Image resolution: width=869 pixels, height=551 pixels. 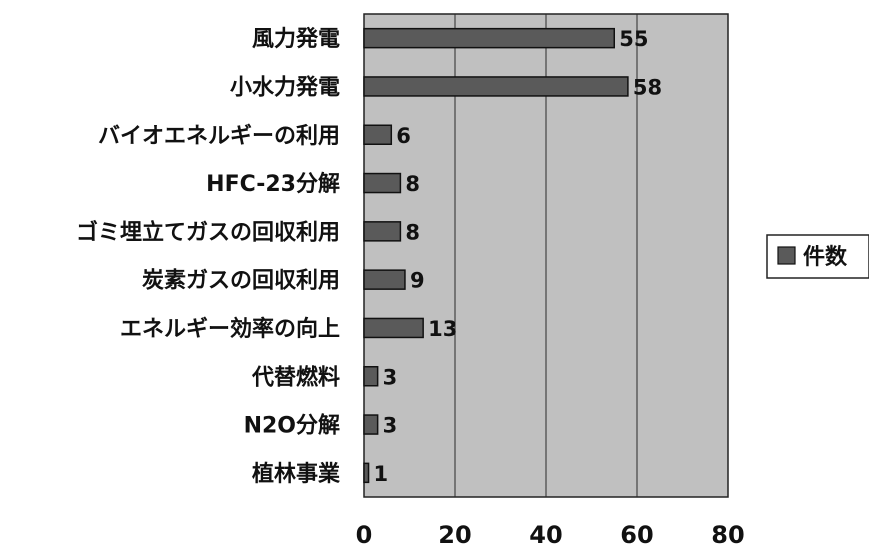 What do you see at coordinates (636, 535) in the screenshot?
I see `x-tick-label: 60` at bounding box center [636, 535].